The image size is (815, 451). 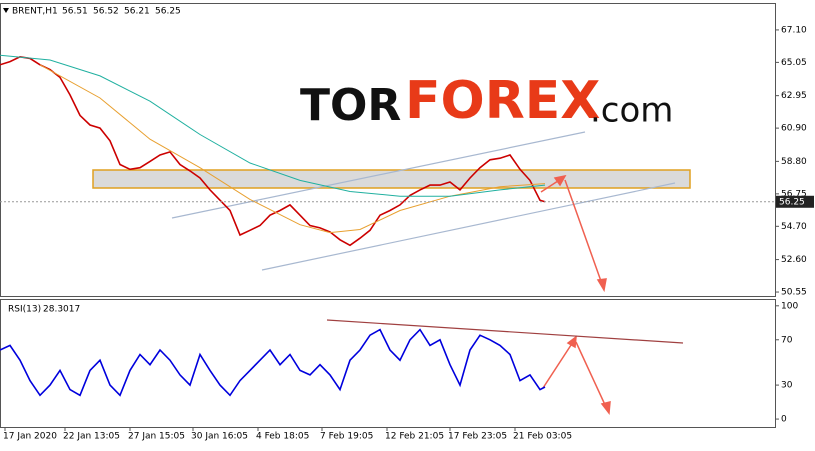 I want to click on ohlc-value: 56.21, so click(x=137, y=12).